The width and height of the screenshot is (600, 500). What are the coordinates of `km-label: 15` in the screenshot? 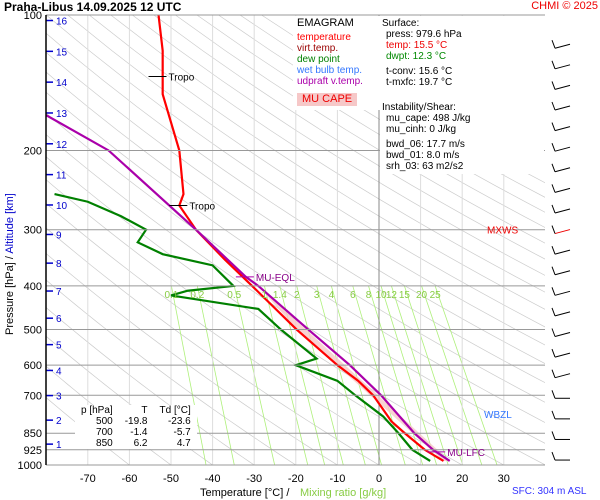 It's located at (62, 52).